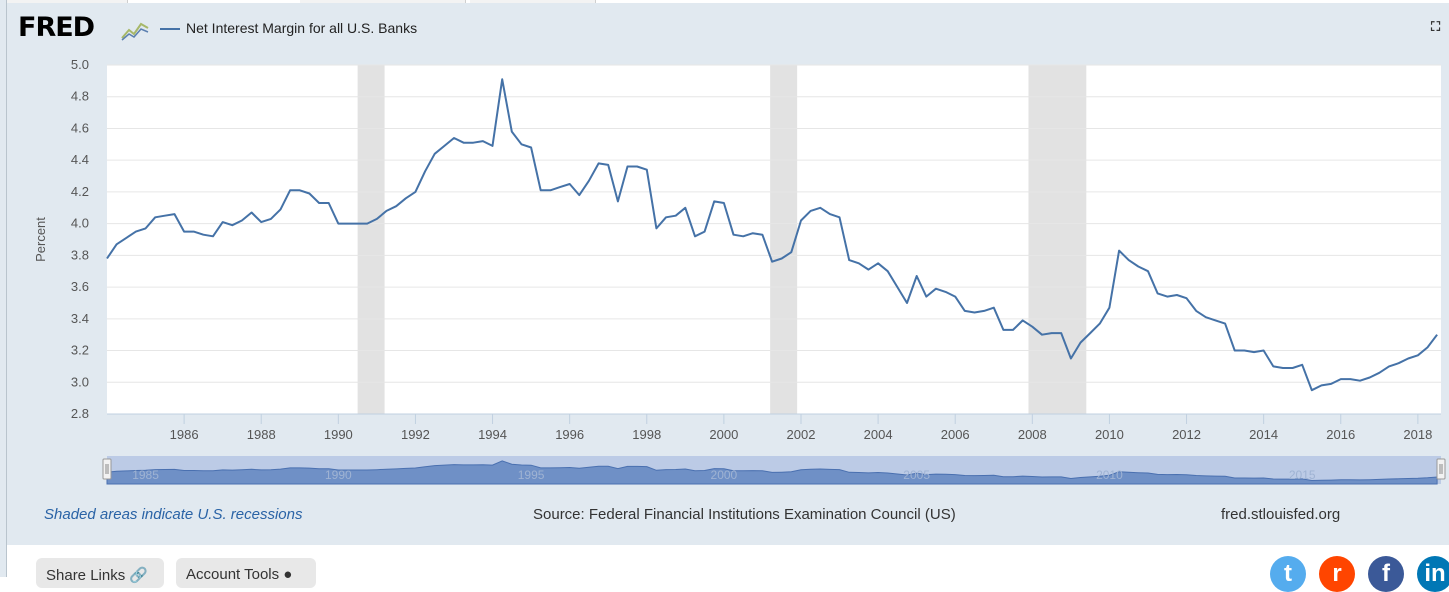 The height and width of the screenshot is (592, 1449). I want to click on x-tick-label: 2012, so click(1186, 434).